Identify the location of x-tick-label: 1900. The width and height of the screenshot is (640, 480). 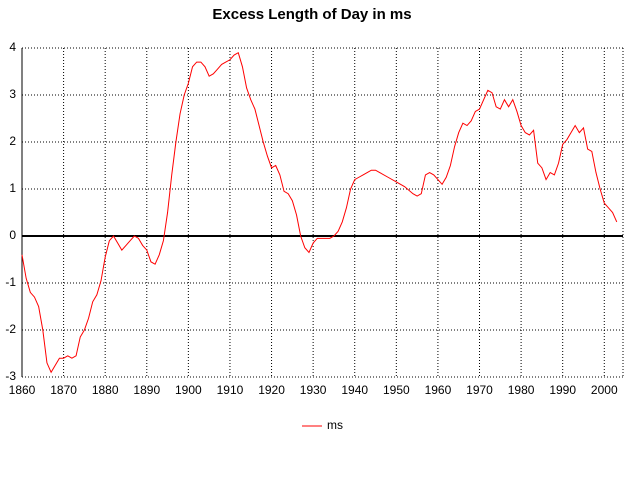
(188, 390).